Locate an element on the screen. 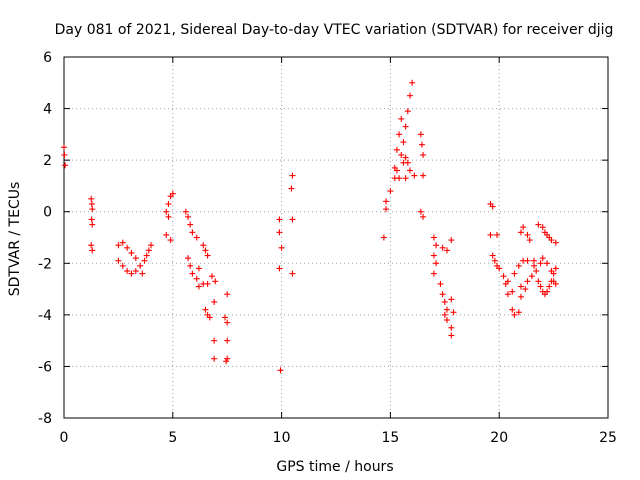  y-tick-label: 2 is located at coordinates (47, 161).